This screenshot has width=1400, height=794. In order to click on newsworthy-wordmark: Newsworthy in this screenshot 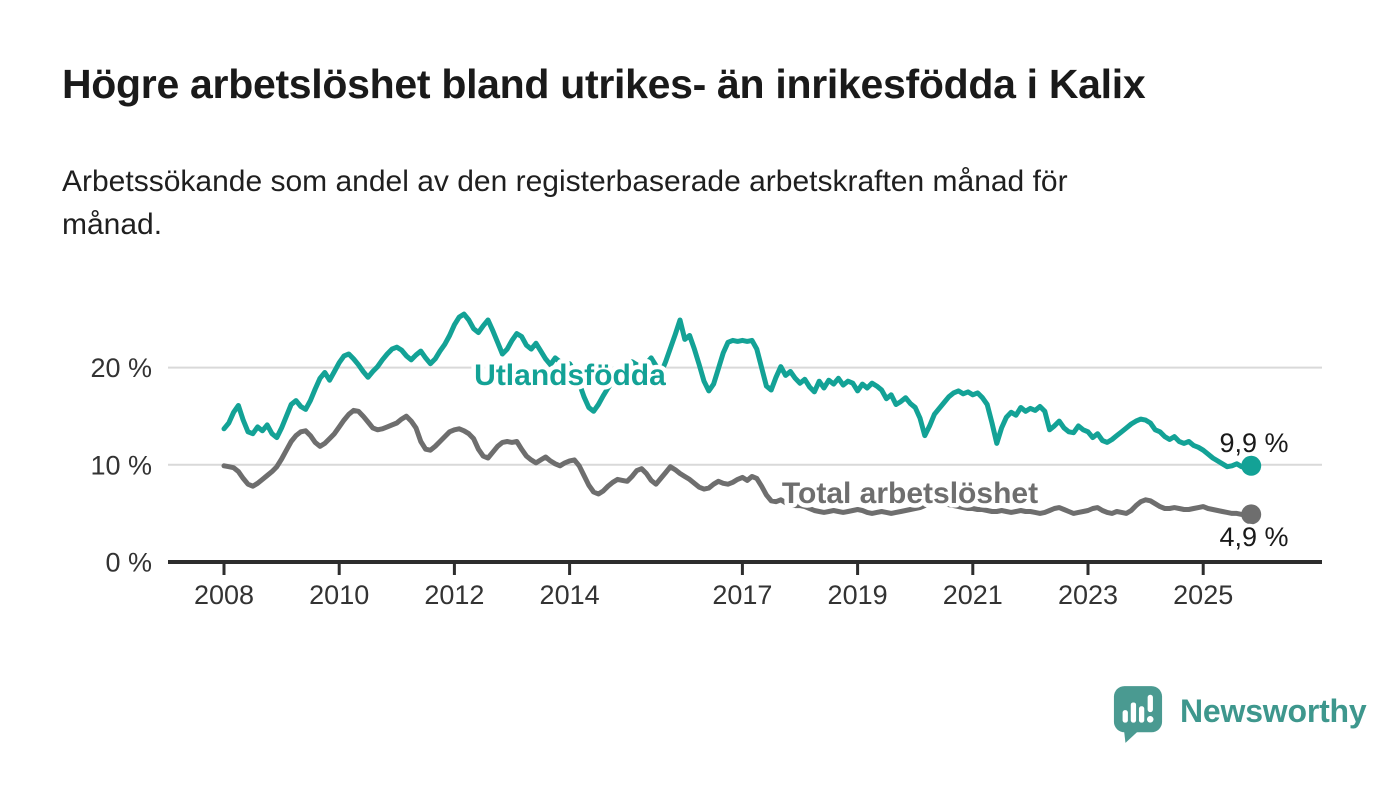, I will do `click(1273, 711)`.